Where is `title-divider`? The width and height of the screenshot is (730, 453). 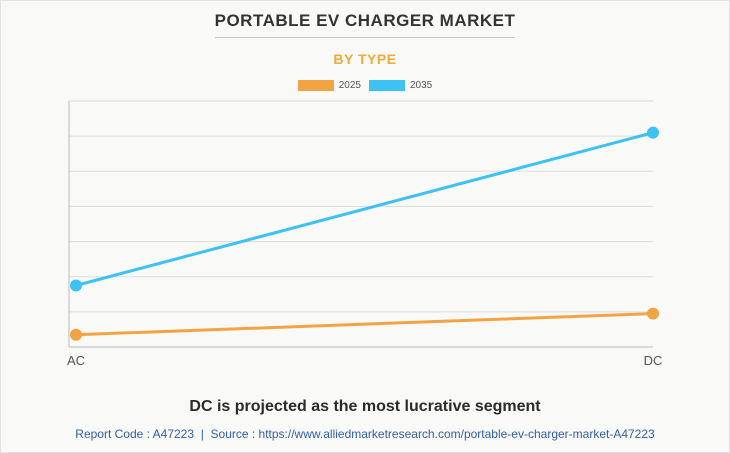 title-divider is located at coordinates (365, 37).